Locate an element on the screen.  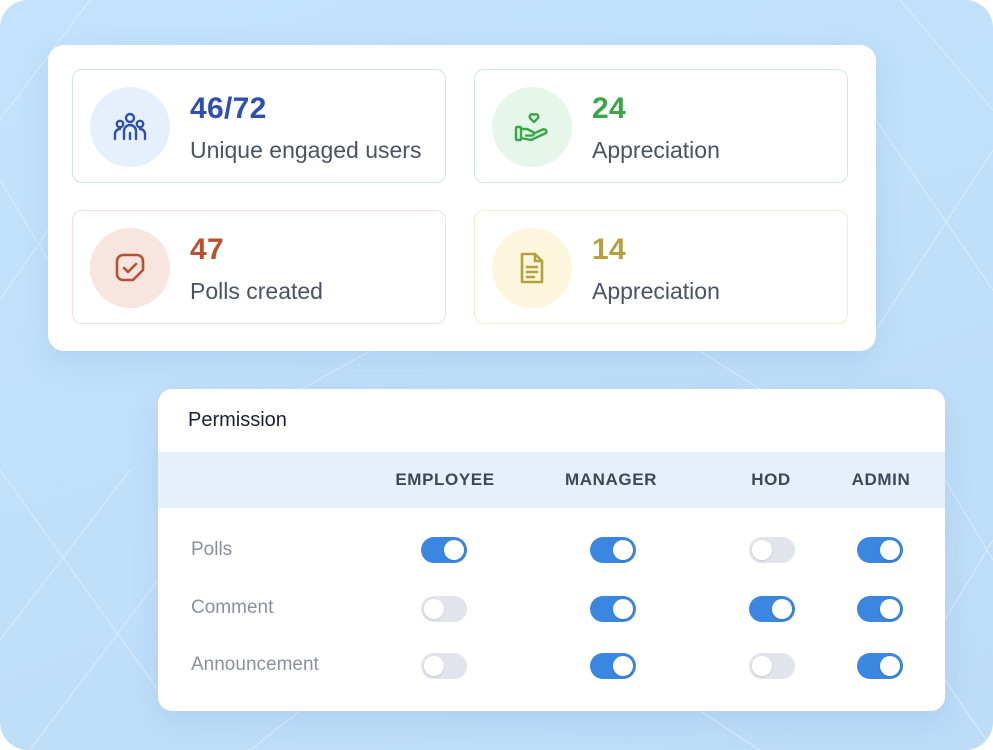
document-icon-circle is located at coordinates (532, 268).